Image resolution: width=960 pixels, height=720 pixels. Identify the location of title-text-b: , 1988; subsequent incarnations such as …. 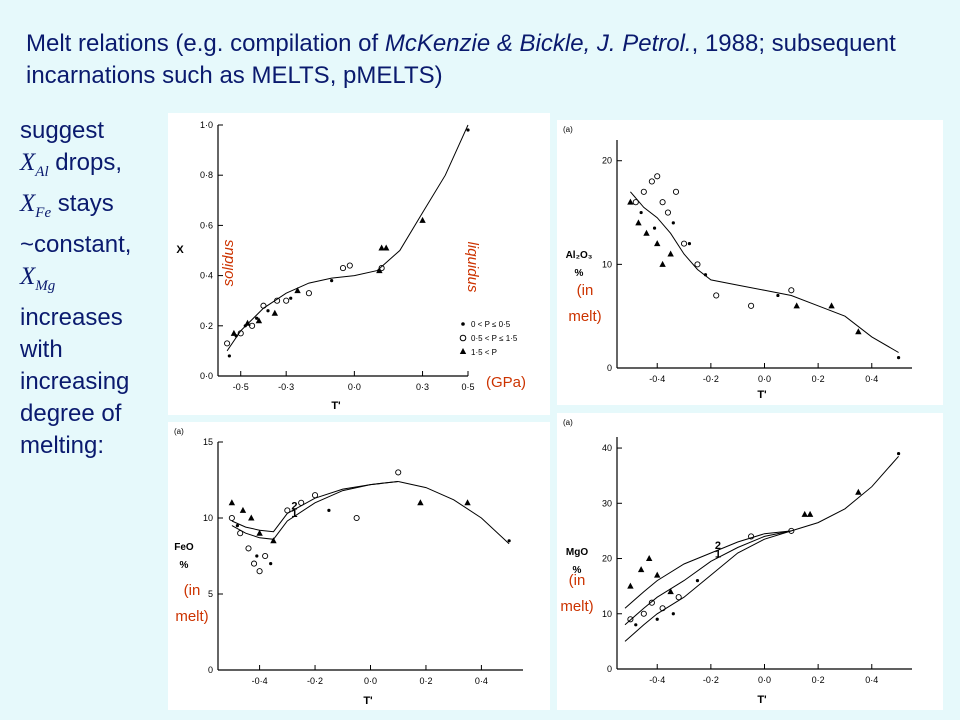
(461, 59).